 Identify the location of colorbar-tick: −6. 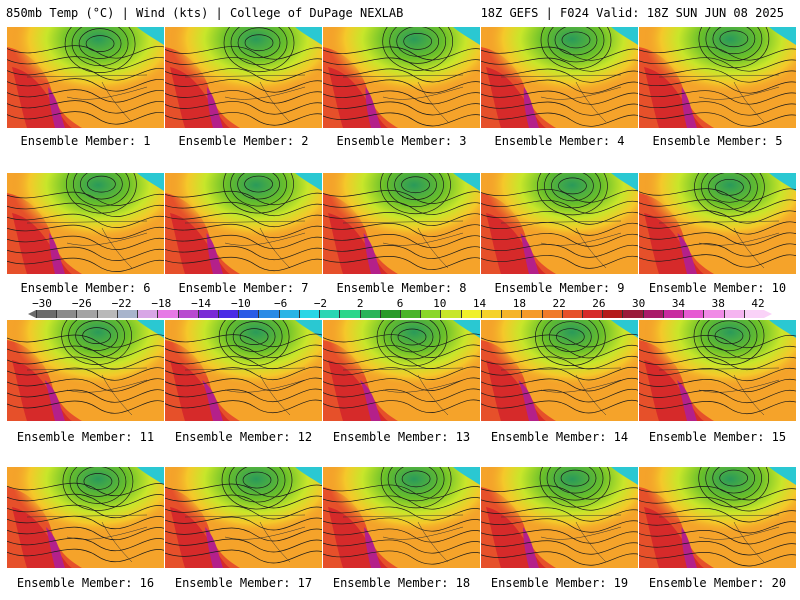
(281, 303).